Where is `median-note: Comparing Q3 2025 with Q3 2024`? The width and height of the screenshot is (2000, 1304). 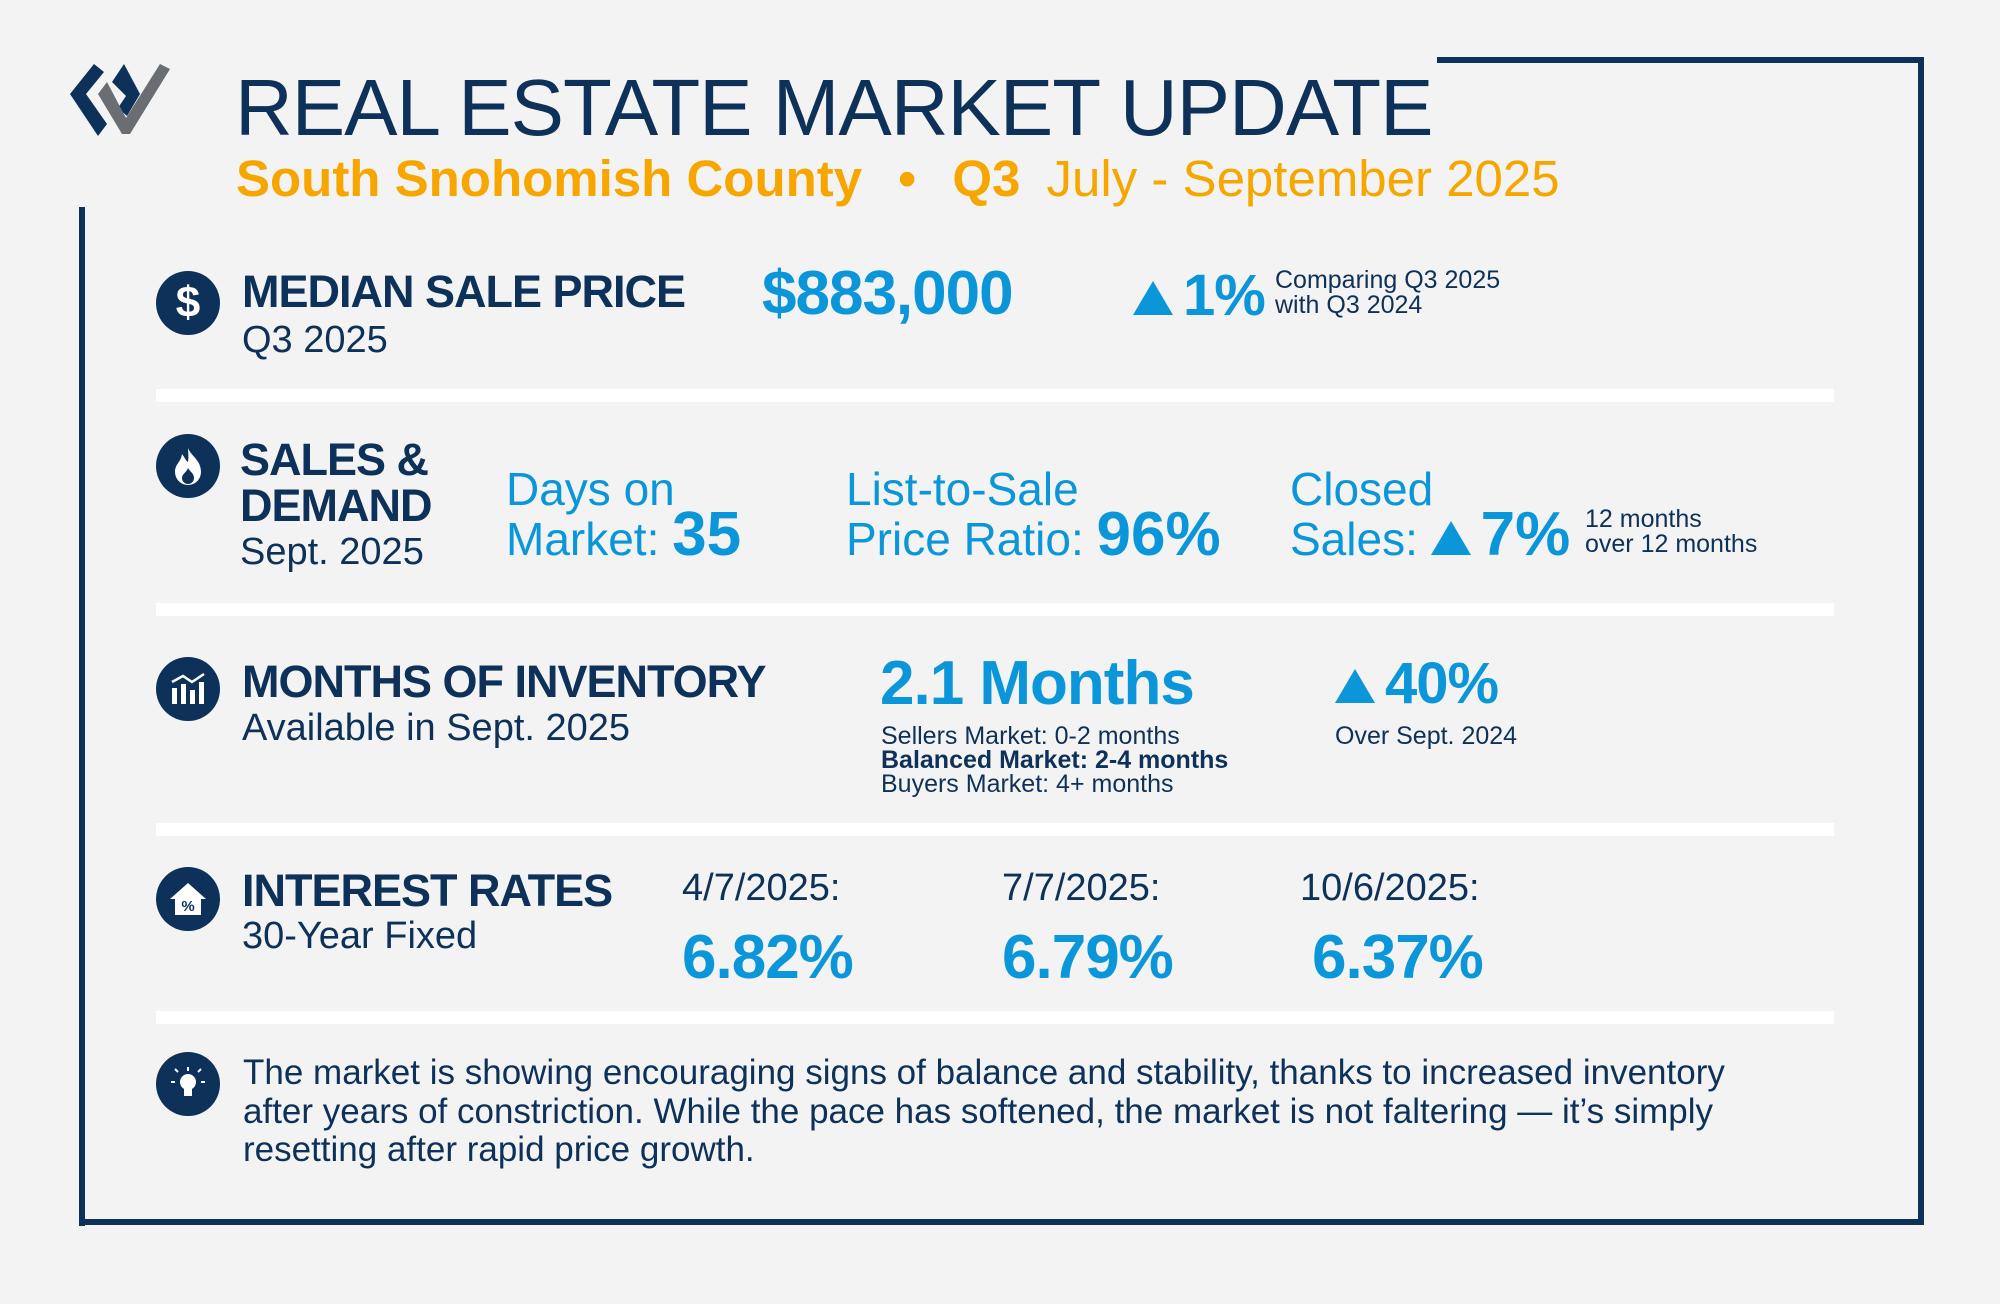 median-note: Comparing Q3 2025 with Q3 2024 is located at coordinates (1388, 292).